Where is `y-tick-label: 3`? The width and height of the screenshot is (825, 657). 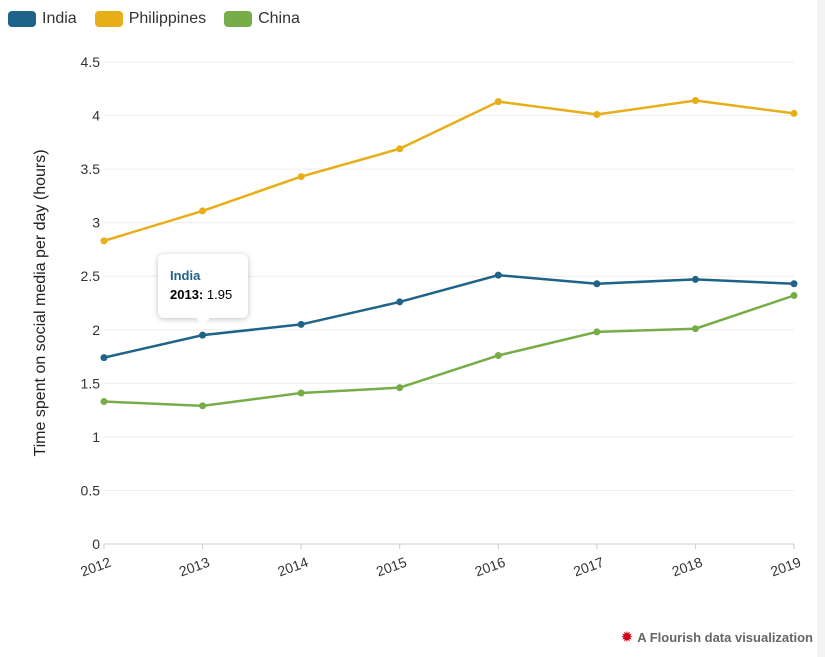
y-tick-label: 3 is located at coordinates (96, 223).